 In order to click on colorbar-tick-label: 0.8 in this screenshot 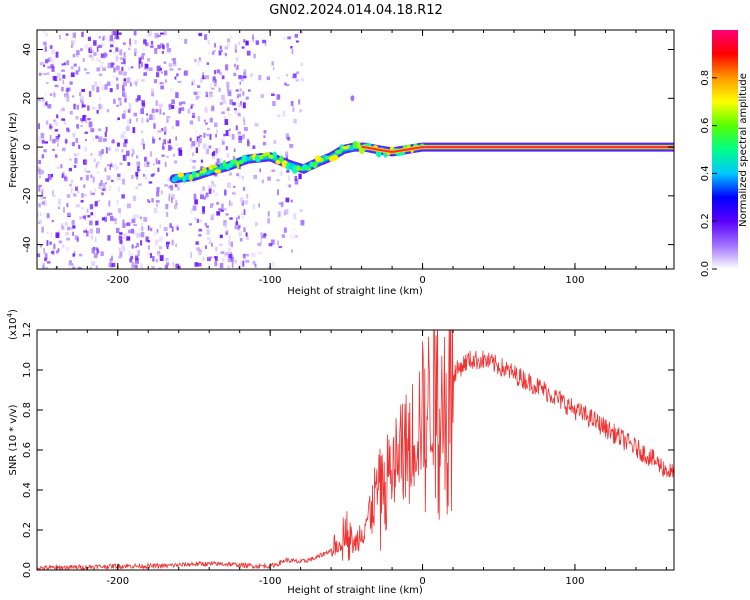, I will do `click(705, 78)`.